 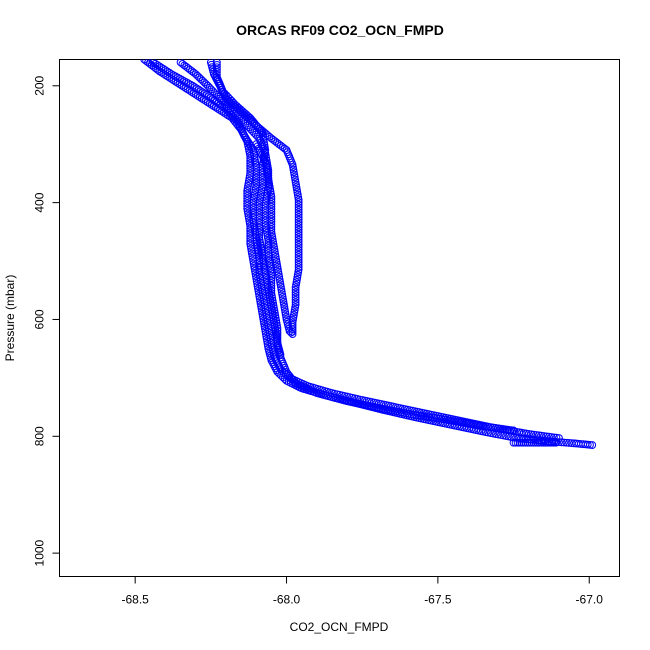 I want to click on x-tick-label: -67.5, so click(x=438, y=600).